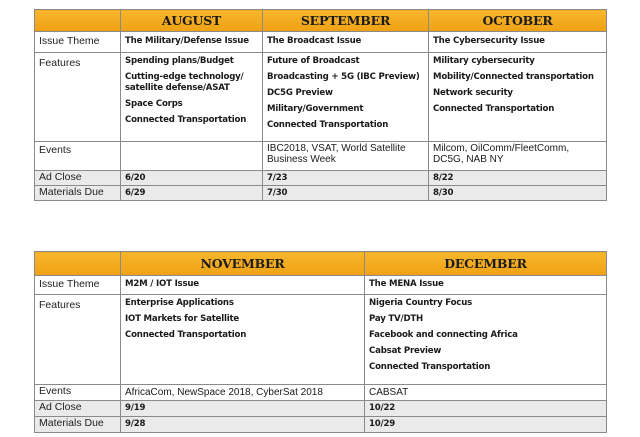  What do you see at coordinates (300, 93) in the screenshot?
I see `feature-item: DC5G Preview` at bounding box center [300, 93].